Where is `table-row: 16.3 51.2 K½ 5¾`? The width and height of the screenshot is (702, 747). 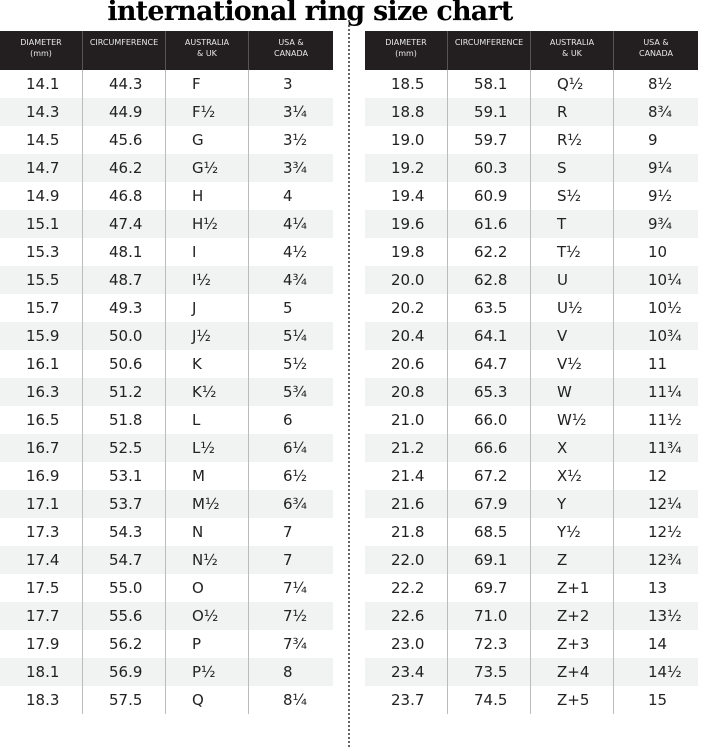
table-row: 16.3 51.2 K½ 5¾ is located at coordinates (166, 392).